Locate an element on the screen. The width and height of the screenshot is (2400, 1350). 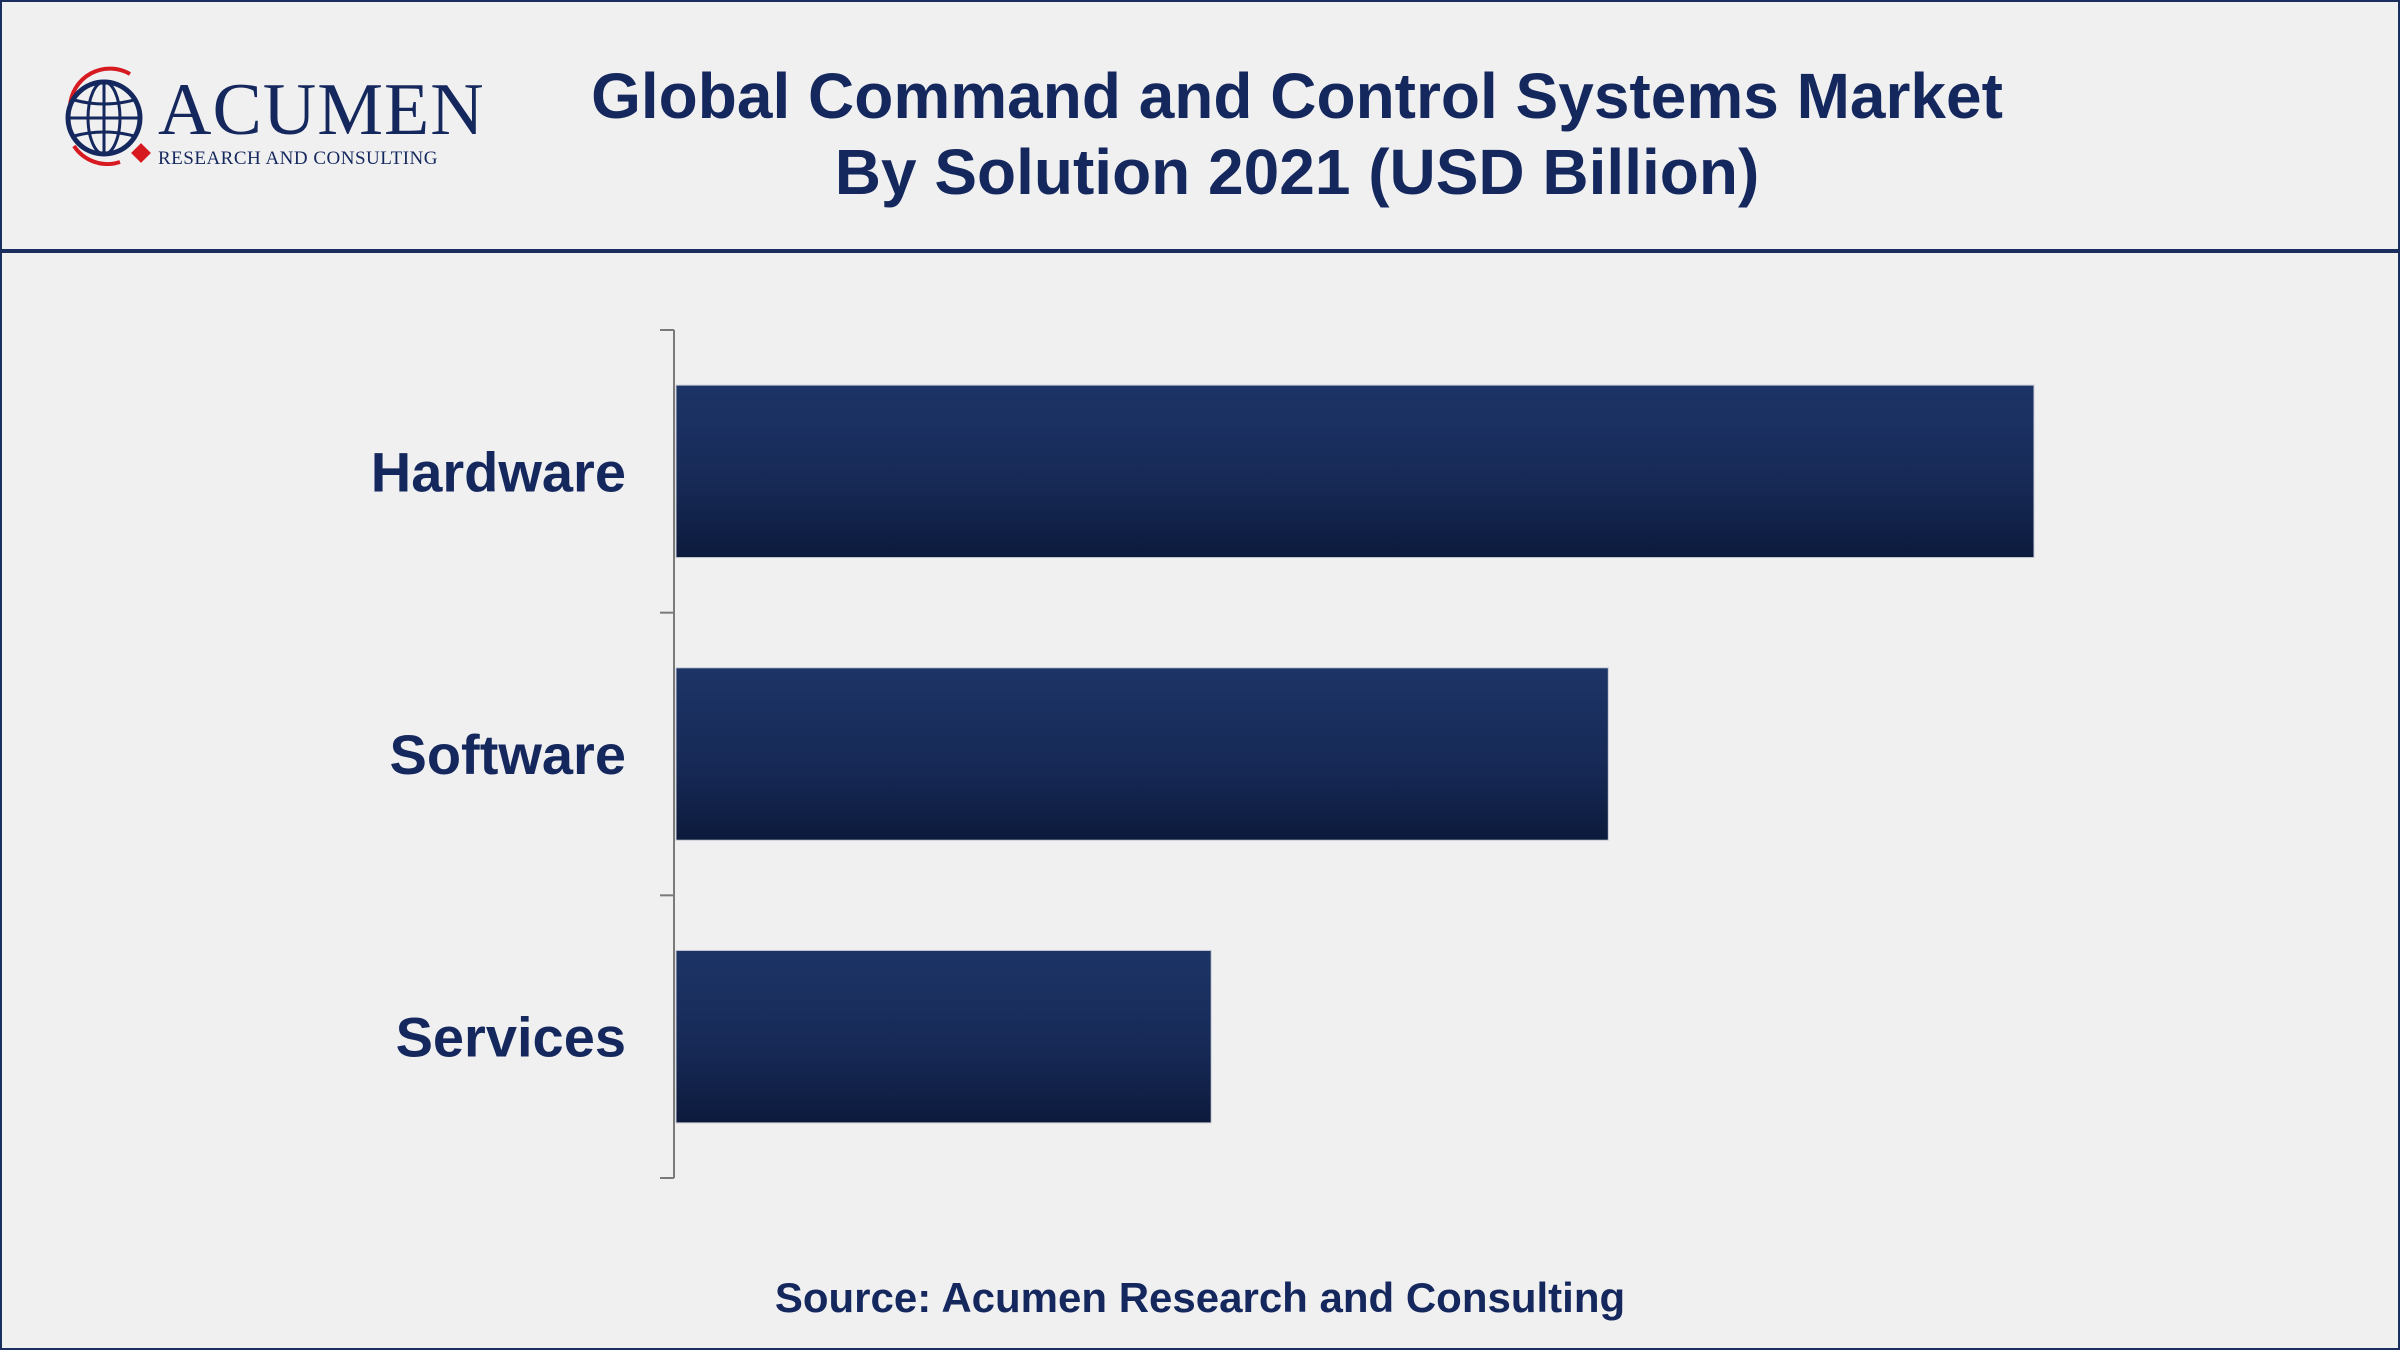
logo-tagline: RESEARCH AND CONSULTING is located at coordinates (298, 158).